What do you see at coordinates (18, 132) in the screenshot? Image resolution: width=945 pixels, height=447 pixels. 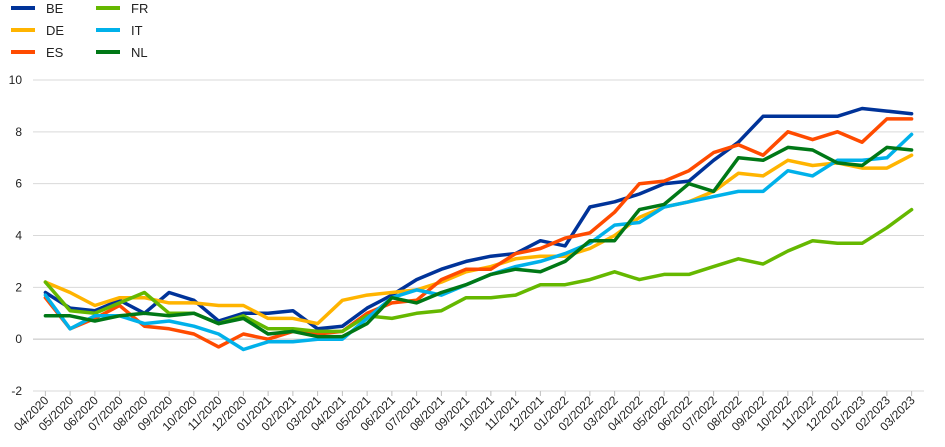 I see `y-tick-label: 8` at bounding box center [18, 132].